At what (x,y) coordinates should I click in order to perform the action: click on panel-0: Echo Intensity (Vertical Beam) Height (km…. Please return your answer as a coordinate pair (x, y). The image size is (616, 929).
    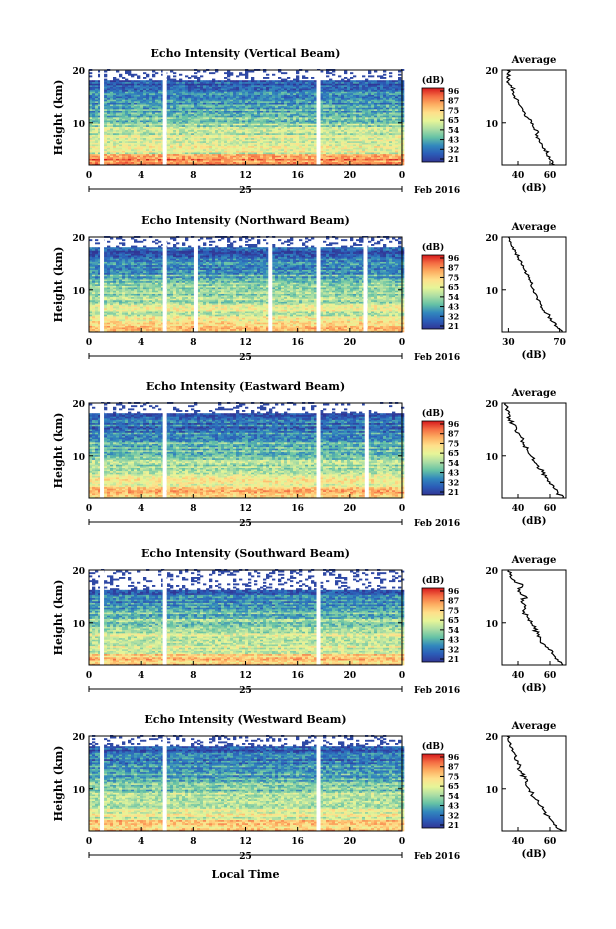
    Looking at the image, I should click on (309, 121).